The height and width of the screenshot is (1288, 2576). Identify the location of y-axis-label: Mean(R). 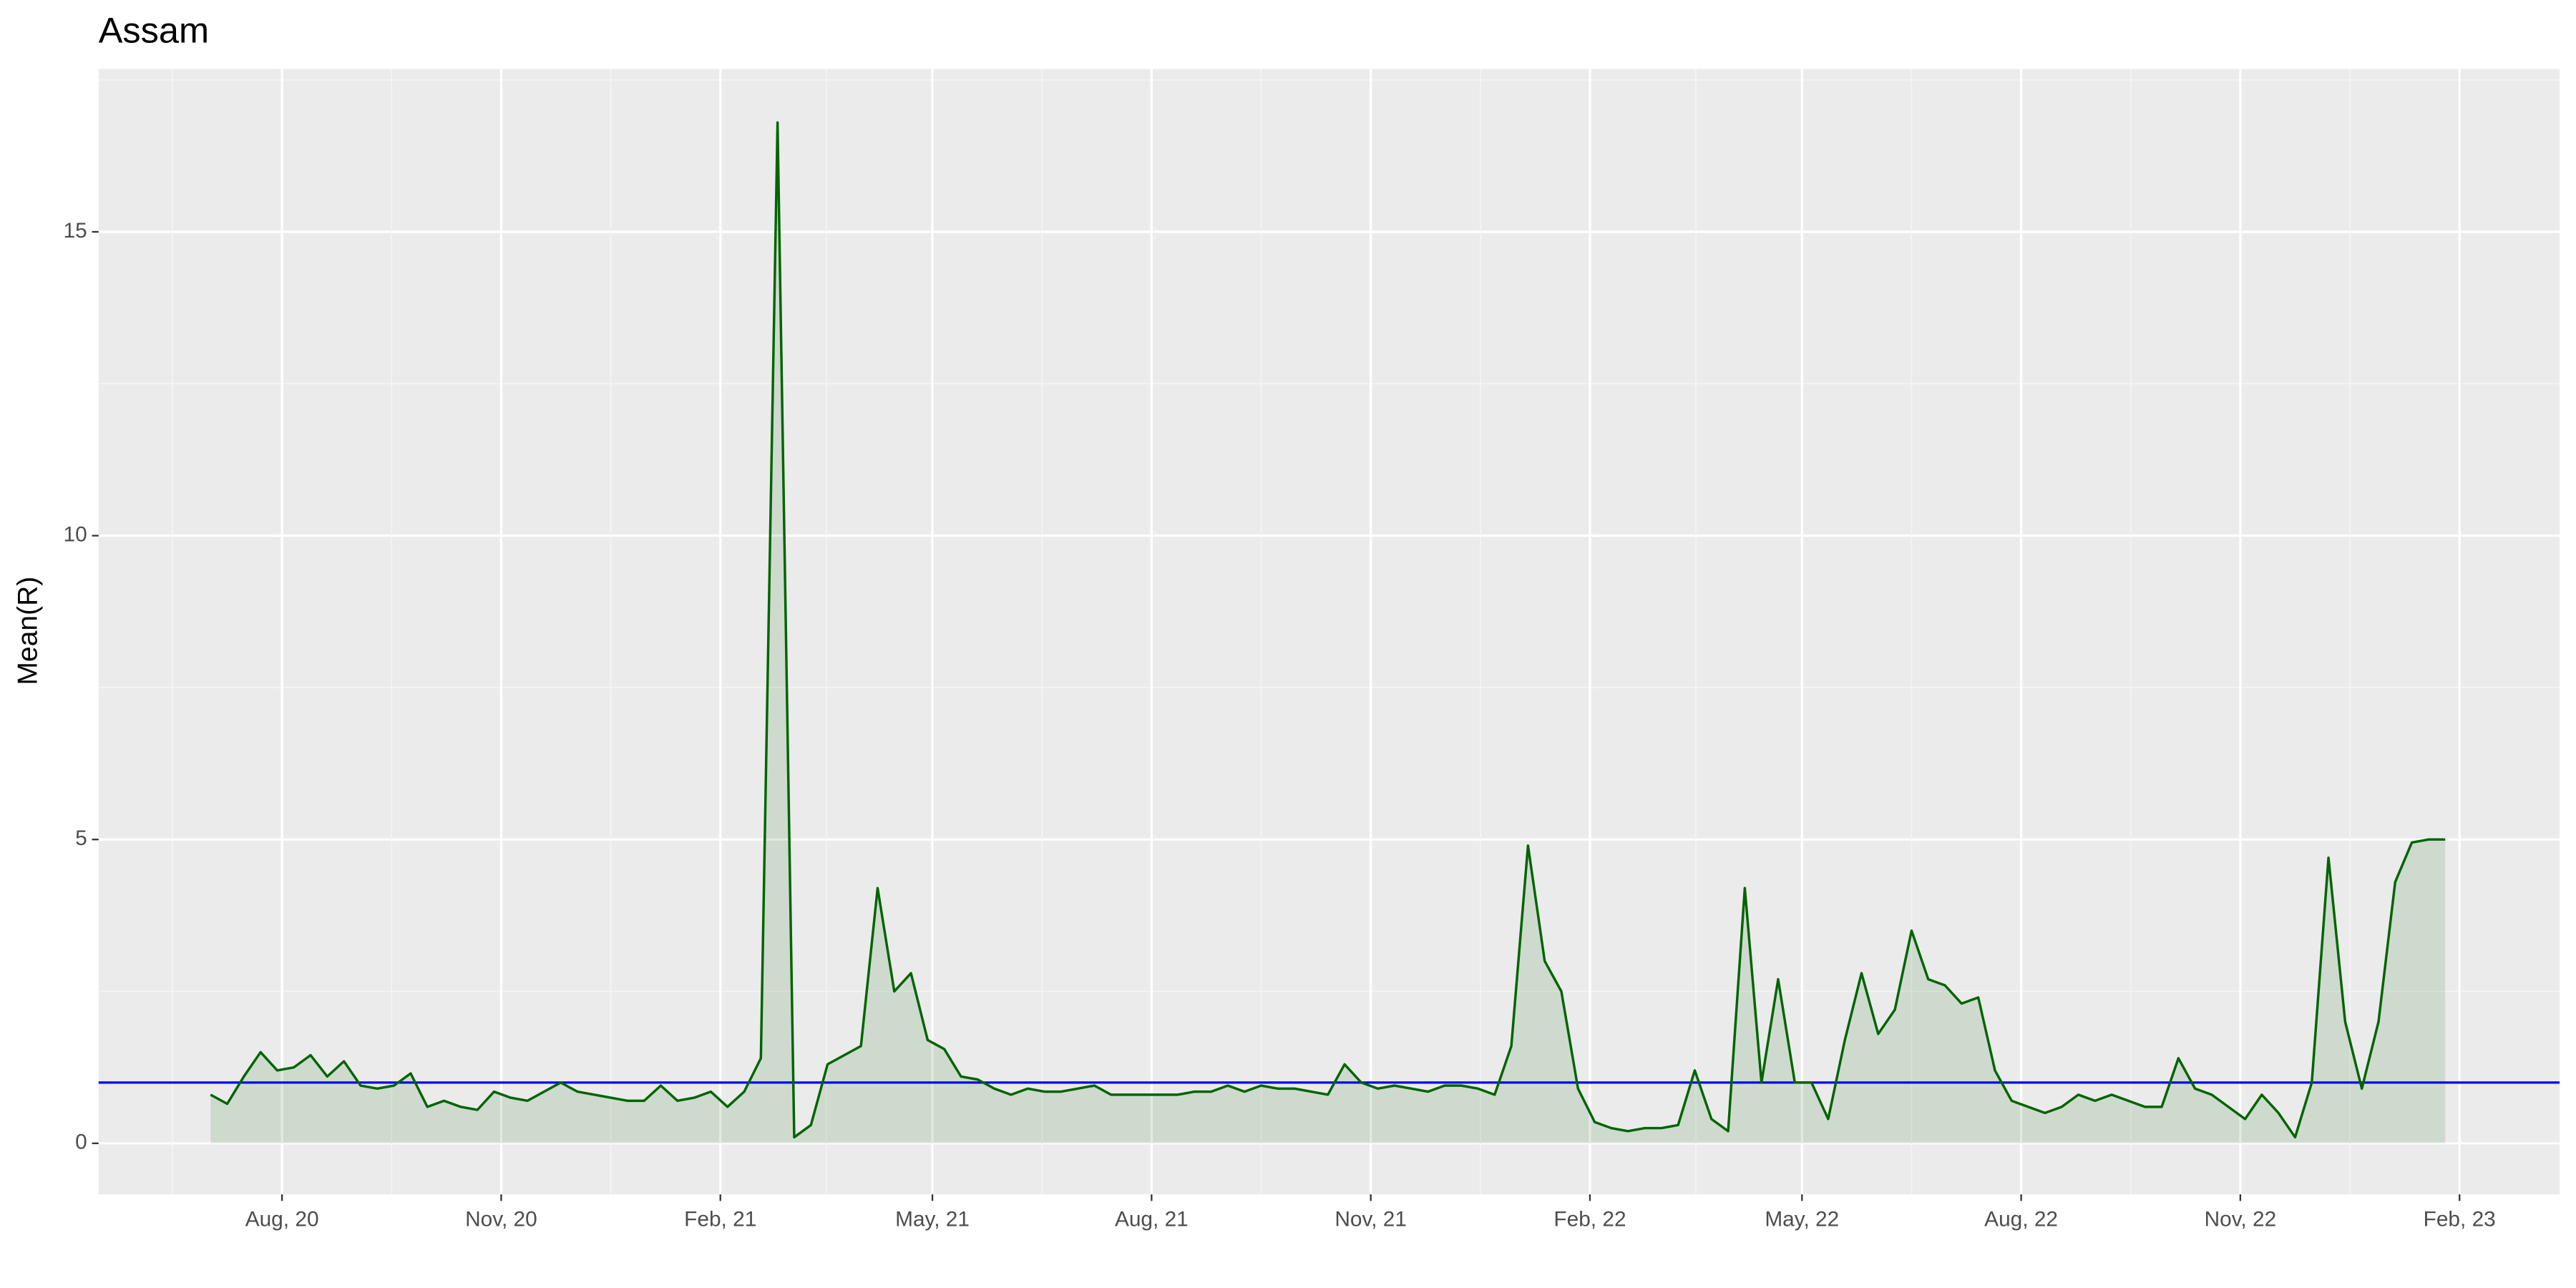
(28, 631).